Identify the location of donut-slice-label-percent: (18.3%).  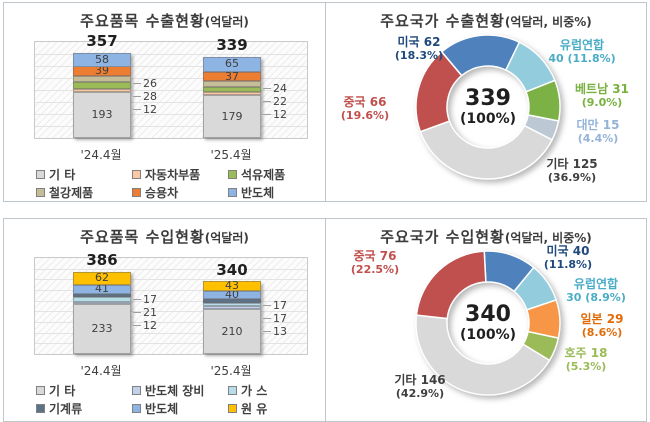
(419, 55).